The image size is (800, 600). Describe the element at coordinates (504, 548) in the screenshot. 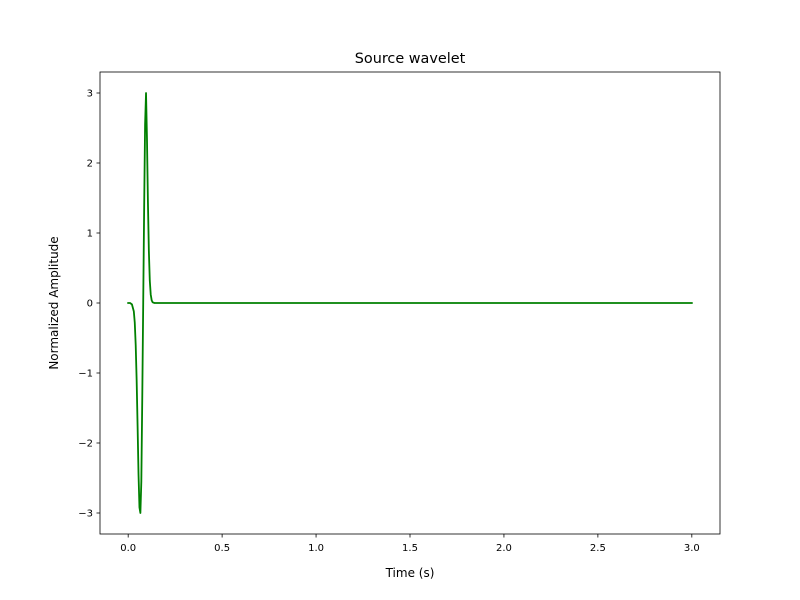

I see `x-tick-label: 2.0` at that location.